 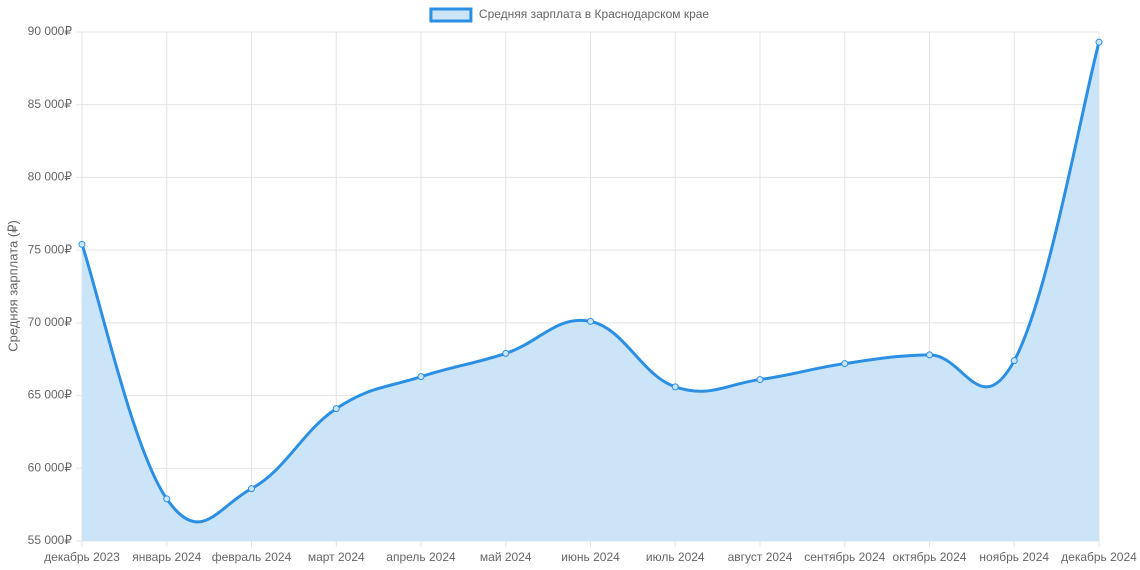 I want to click on y-tick-label: 55 000₽, so click(x=50, y=540).